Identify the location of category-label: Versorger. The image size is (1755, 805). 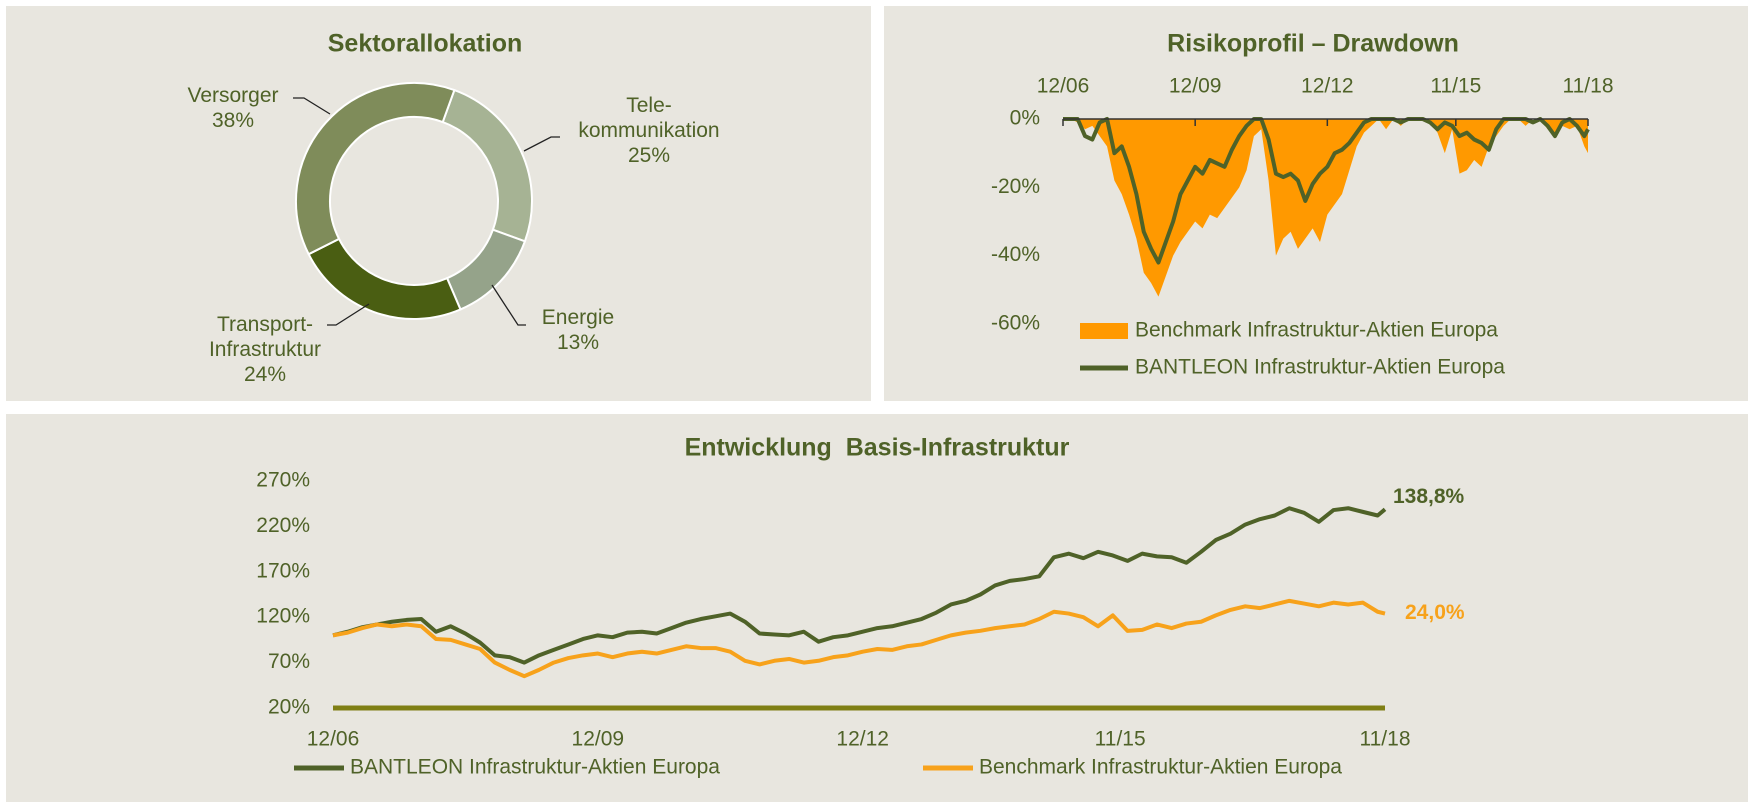
(233, 95).